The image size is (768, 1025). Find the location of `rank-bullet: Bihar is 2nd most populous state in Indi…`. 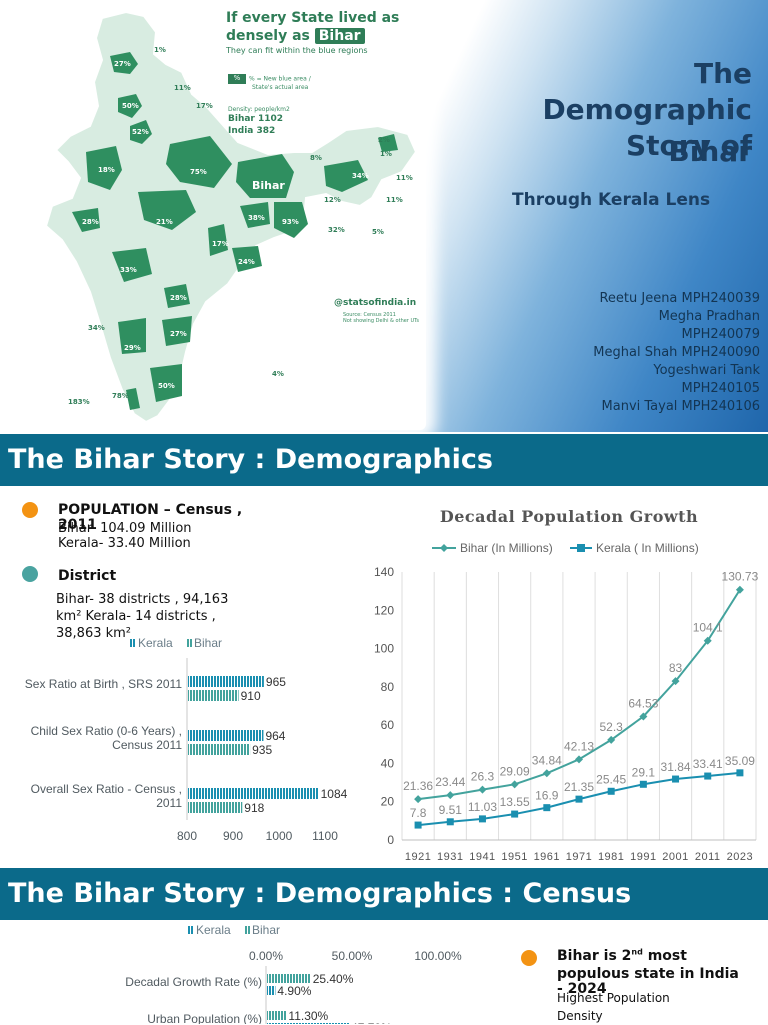

rank-bullet: Bihar is 2nd most populous state in Indi… is located at coordinates (657, 972).